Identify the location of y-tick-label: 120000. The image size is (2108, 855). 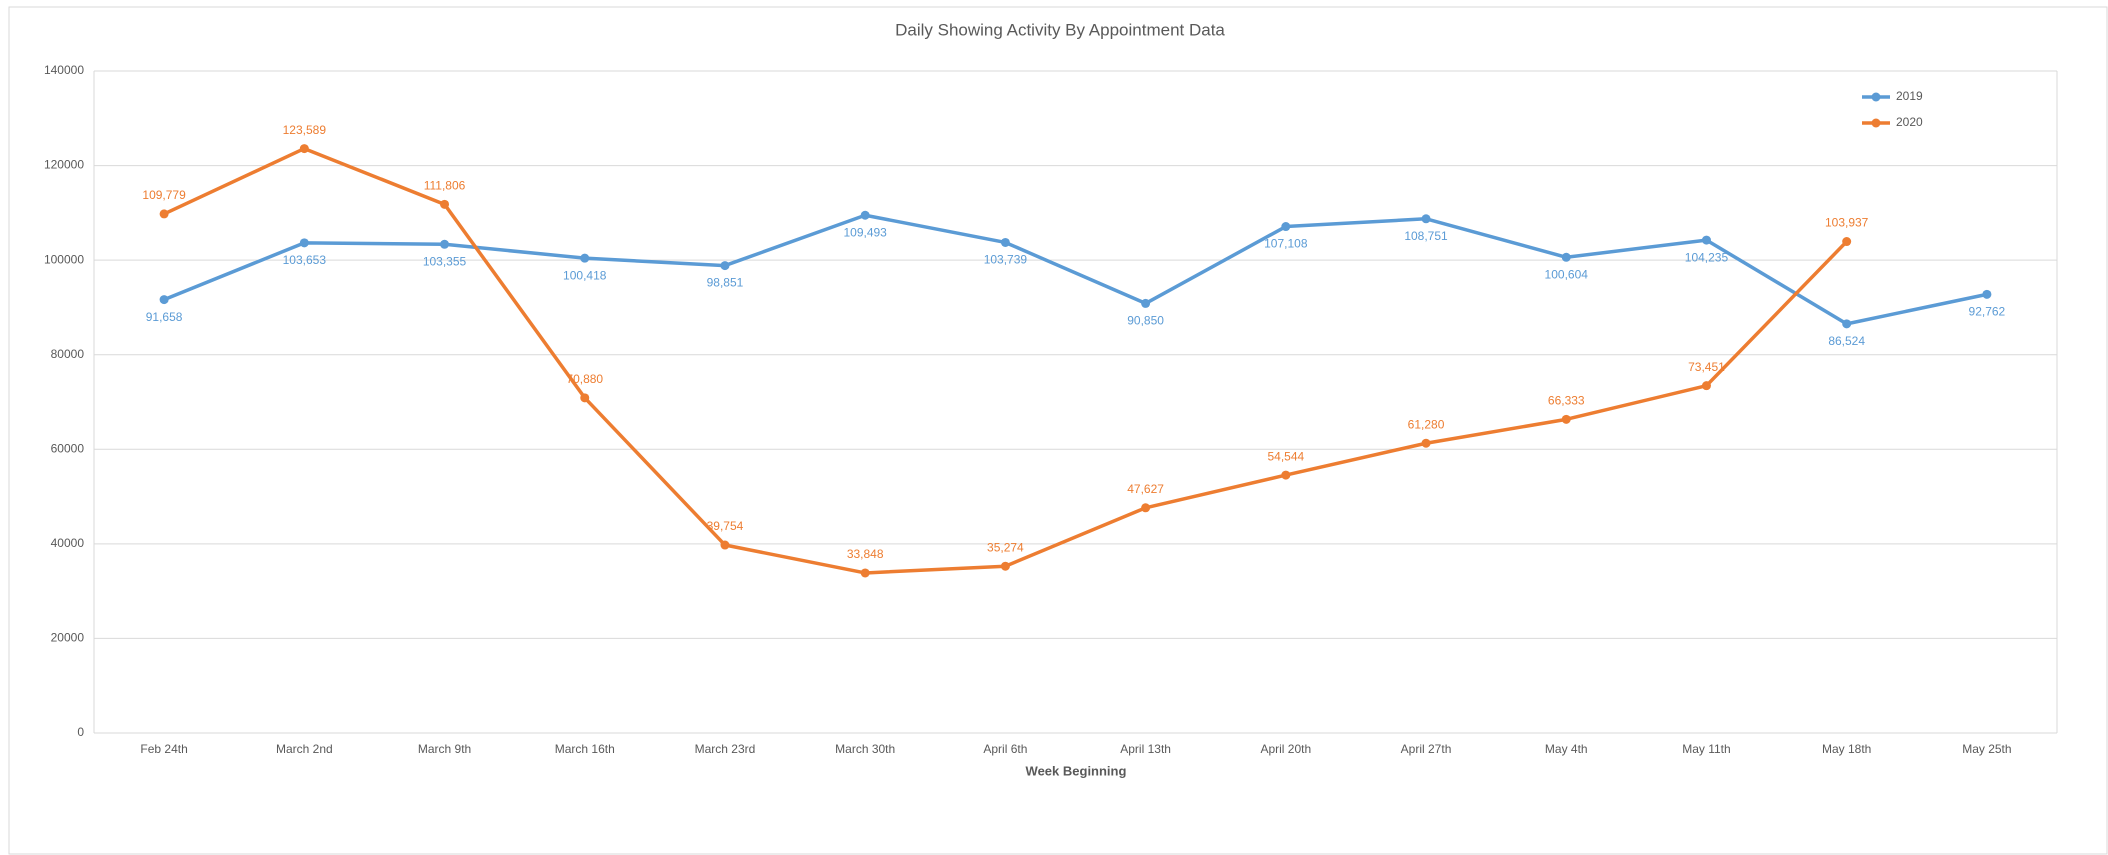
(64, 165).